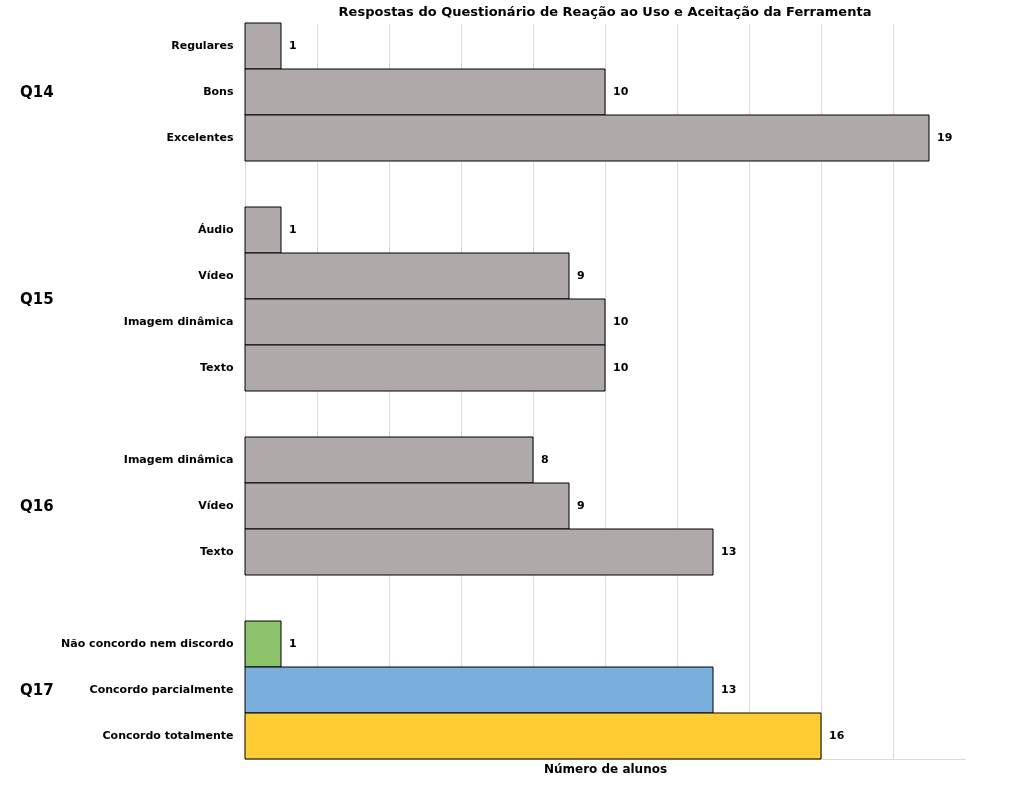 This screenshot has width=1019, height=789. Describe the element at coordinates (605, 768) in the screenshot. I see `x-axis-title: Número de alunos` at that location.